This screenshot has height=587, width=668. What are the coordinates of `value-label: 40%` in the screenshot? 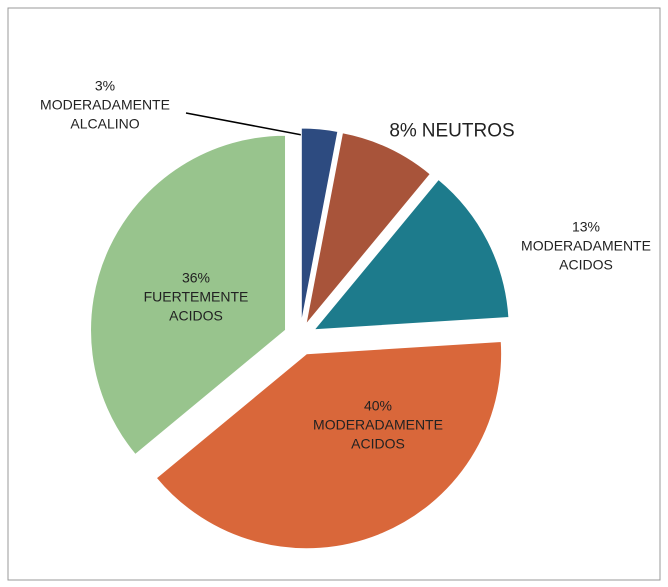 It's located at (378, 405).